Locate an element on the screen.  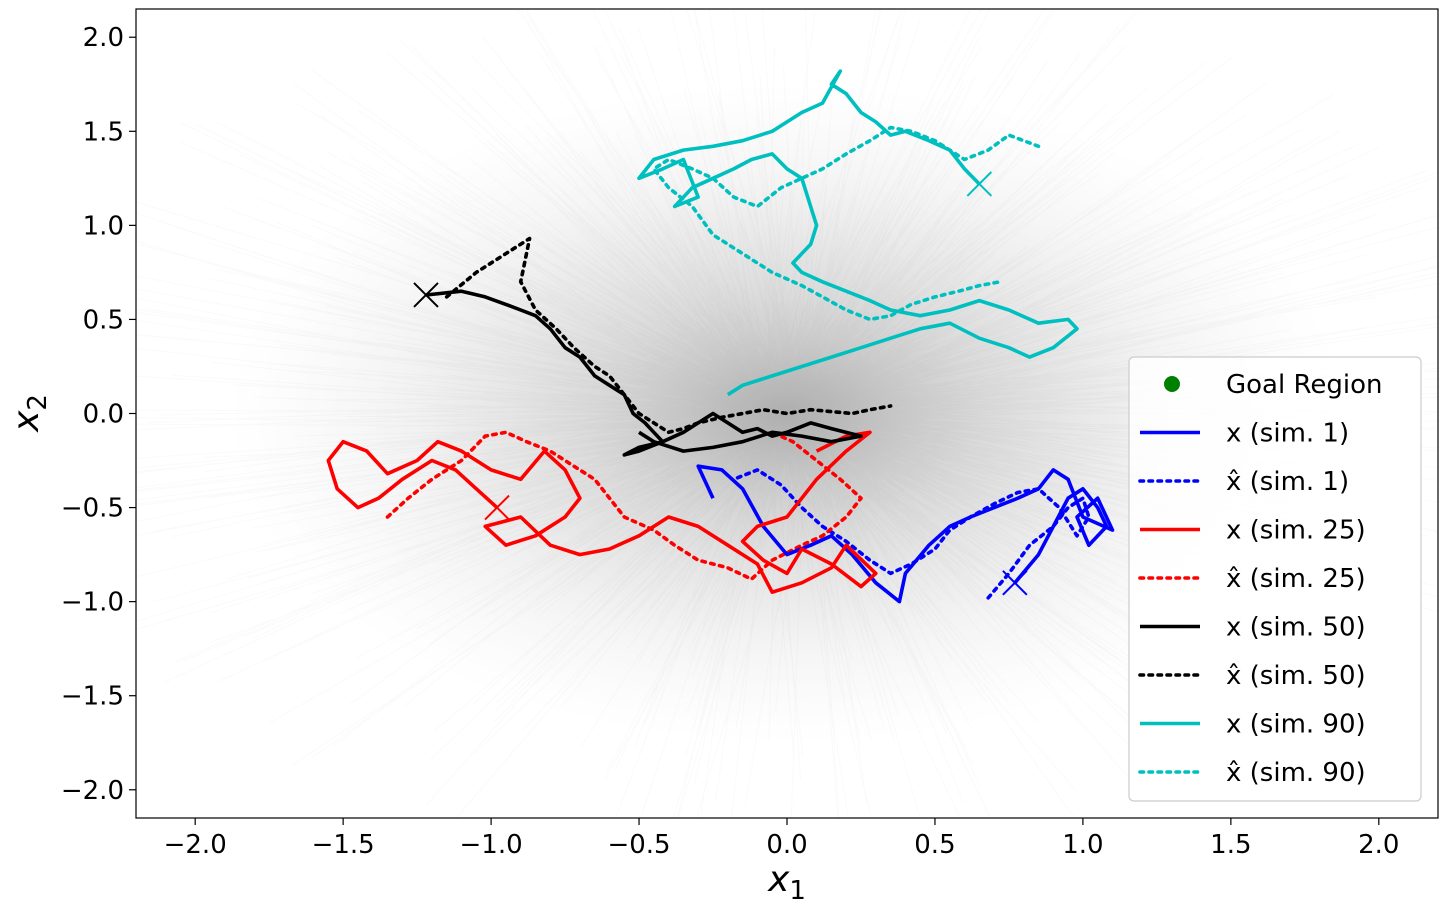
legend-label: x (sim. 50) is located at coordinates (1296, 628).